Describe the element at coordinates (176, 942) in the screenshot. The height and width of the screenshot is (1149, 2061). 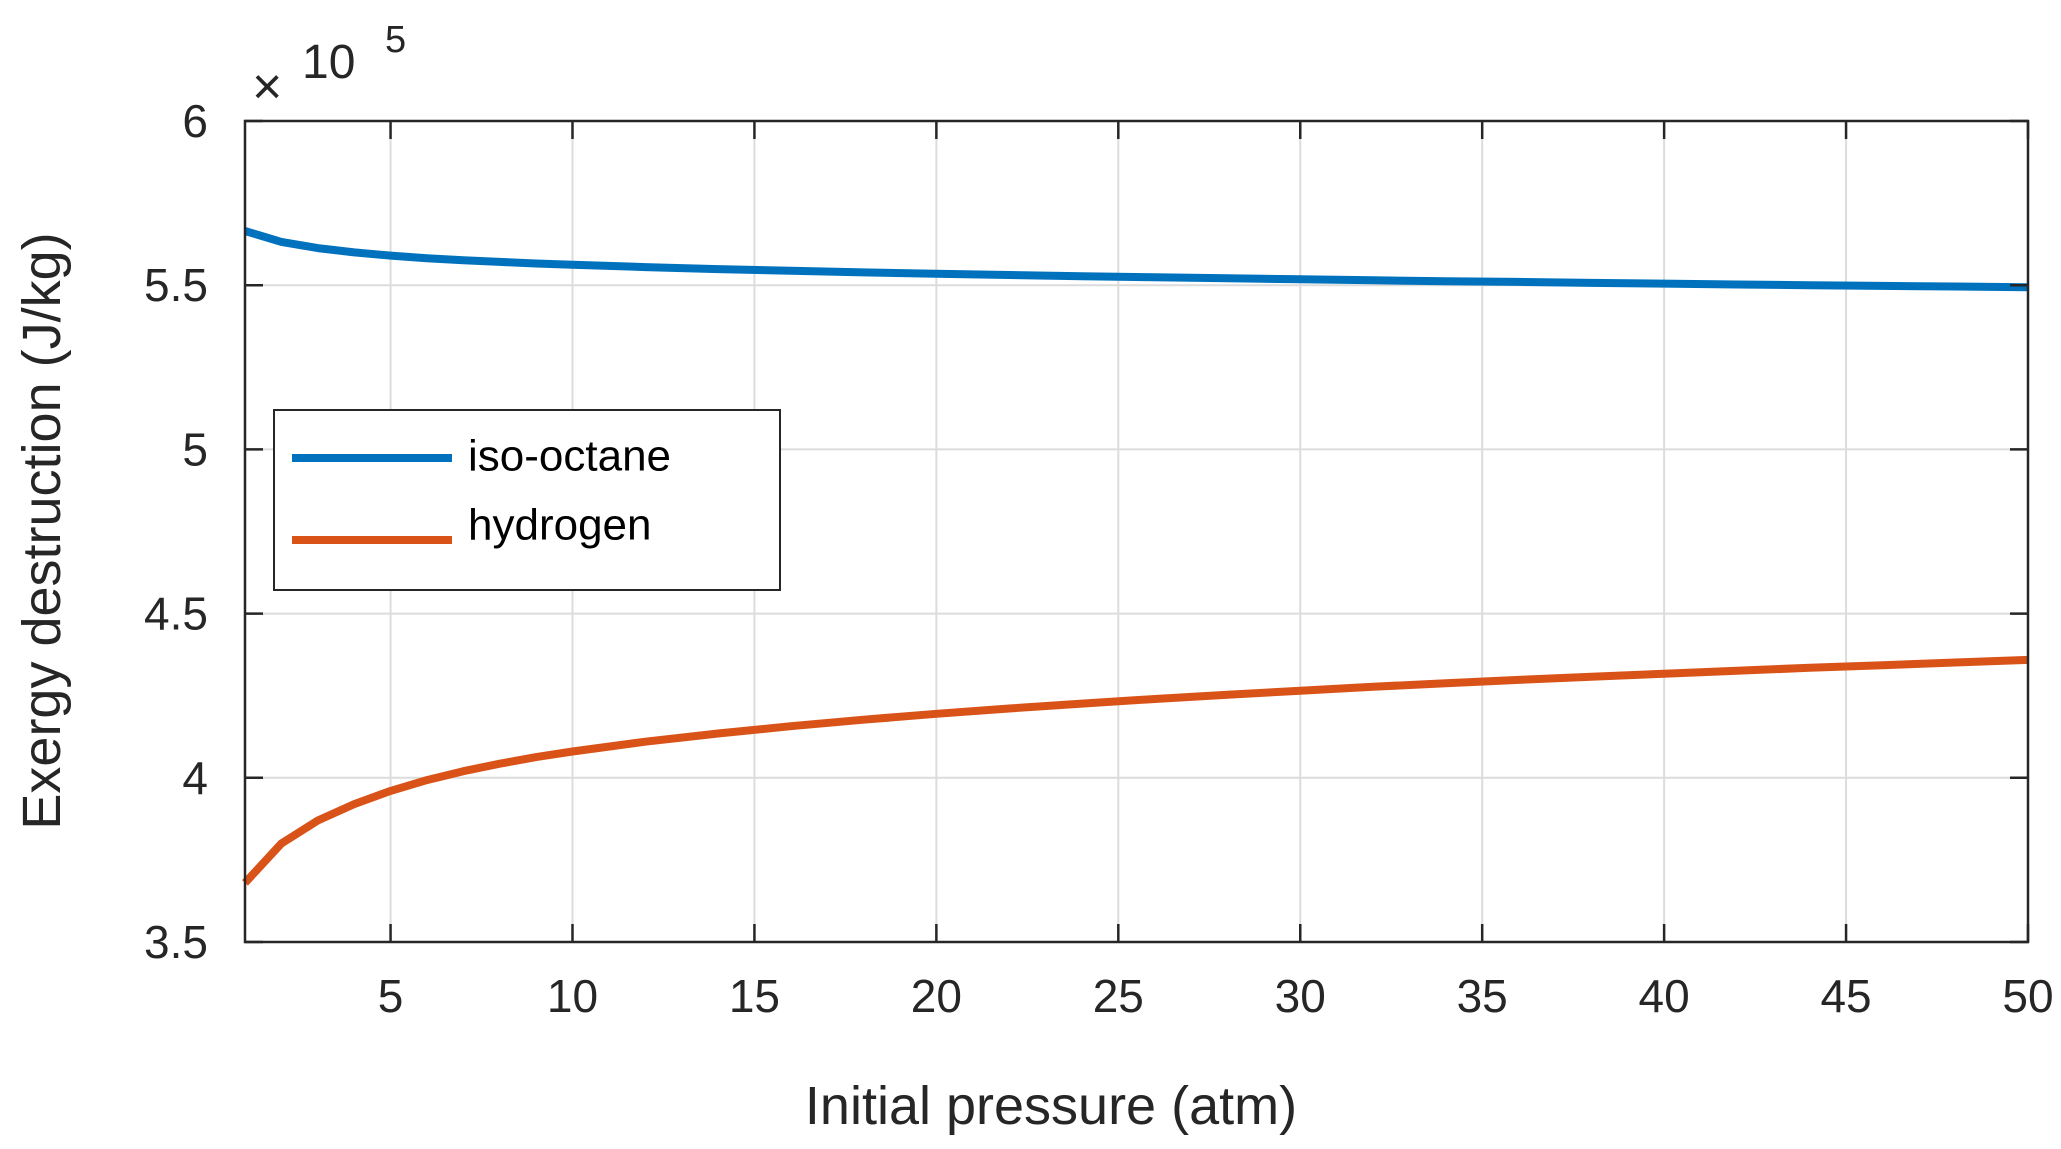
I see `y-tick-label: 3.5` at that location.